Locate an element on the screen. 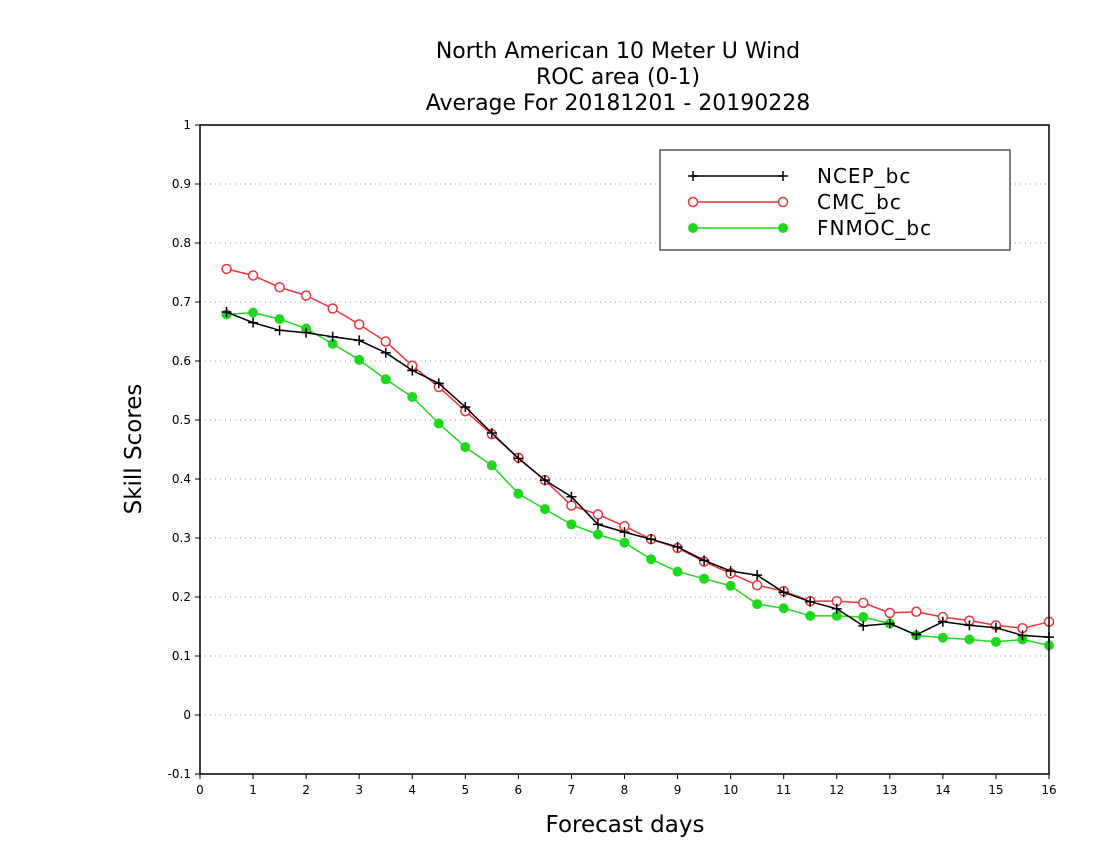 This screenshot has width=1100, height=850. x-tick-label: 0 is located at coordinates (200, 790).